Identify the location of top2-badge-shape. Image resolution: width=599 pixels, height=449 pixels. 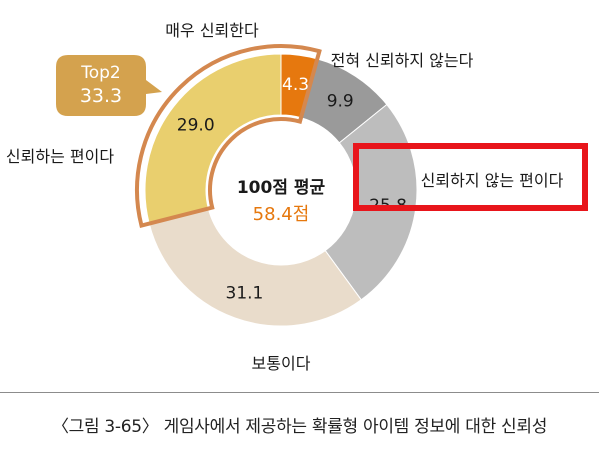
(109, 85).